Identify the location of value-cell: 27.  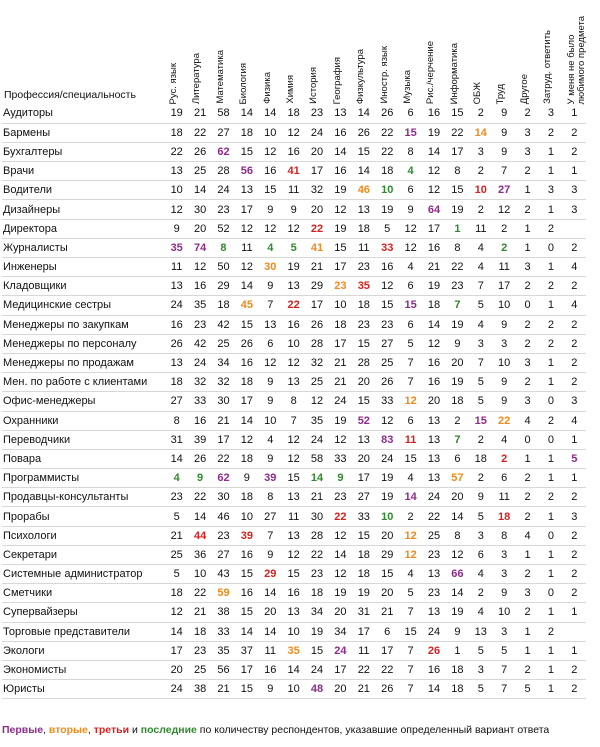
(223, 555).